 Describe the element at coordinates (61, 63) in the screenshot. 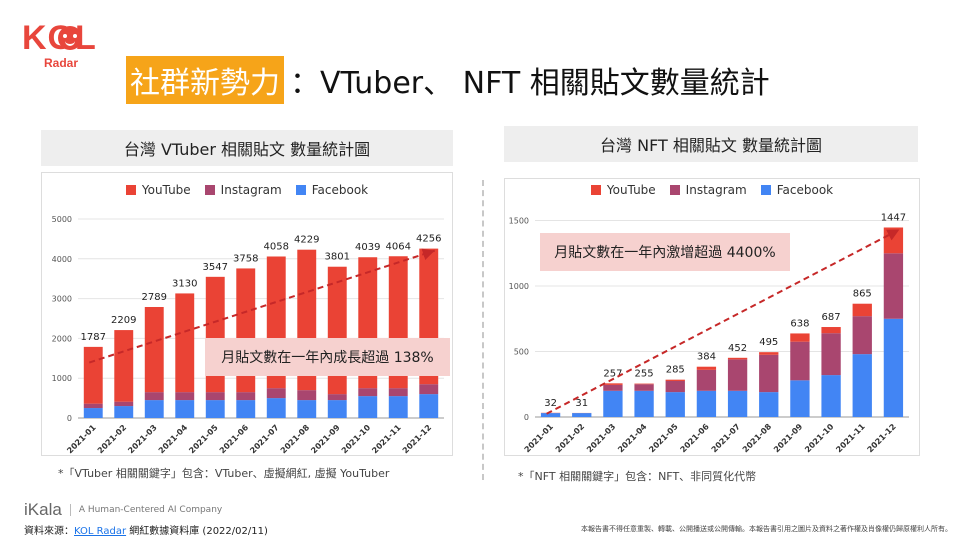

I see `logo-sub-text: Radar` at that location.